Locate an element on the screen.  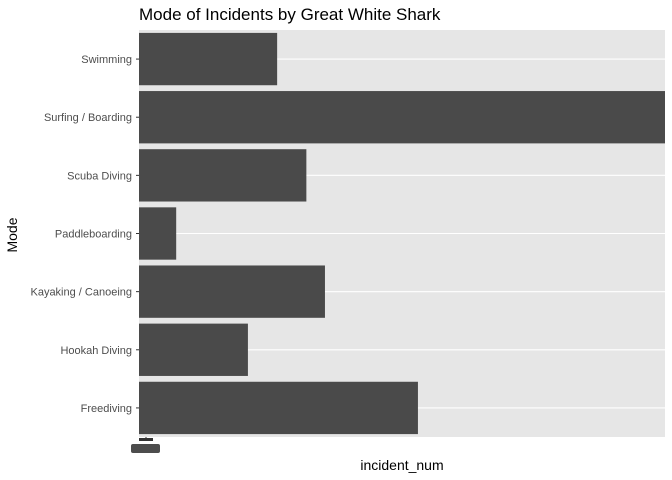
x-axis-ticks is located at coordinates (145, 445).